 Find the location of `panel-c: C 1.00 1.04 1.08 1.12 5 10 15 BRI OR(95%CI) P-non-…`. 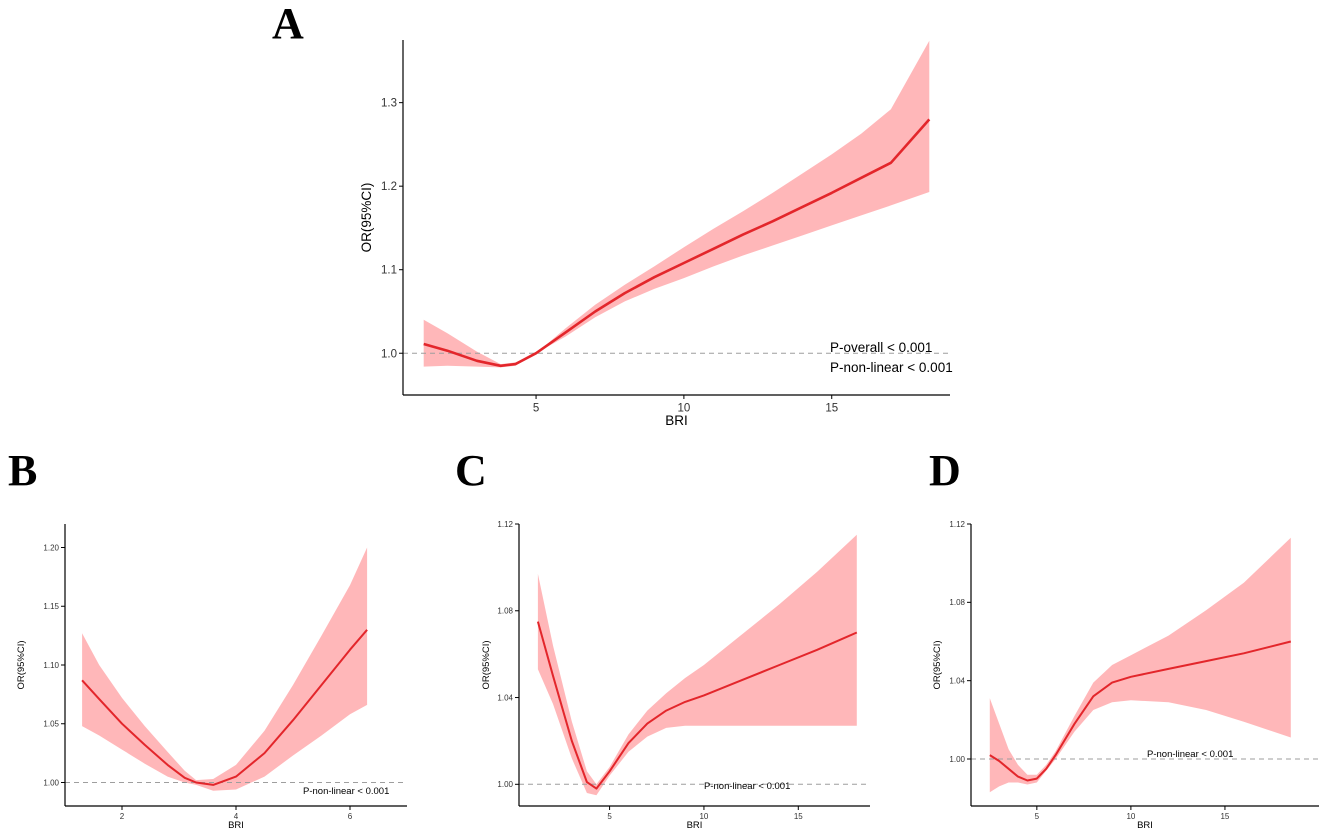

panel-c: C 1.00 1.04 1.08 1.12 5 10 15 BRI OR(95%CI) P-non-… is located at coordinates (662, 638).